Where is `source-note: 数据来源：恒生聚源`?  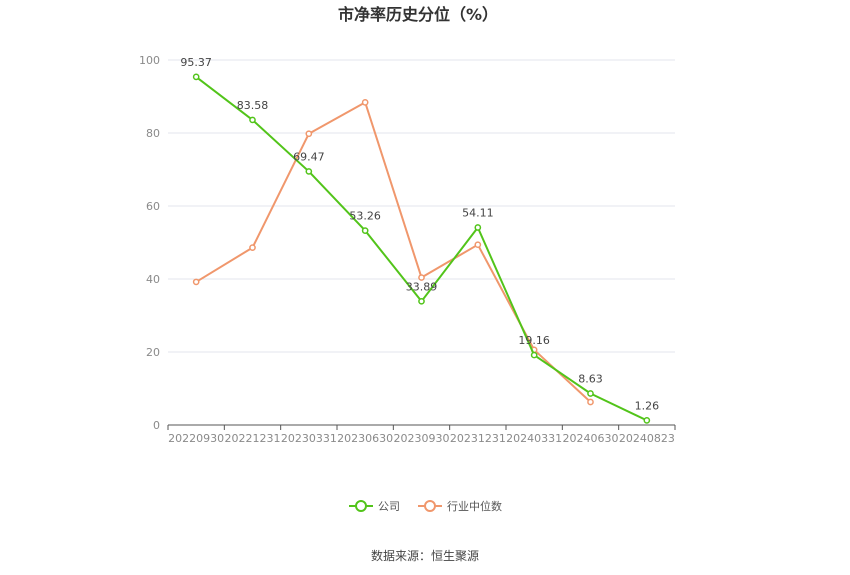
source-note: 数据来源：恒生聚源 is located at coordinates (425, 555).